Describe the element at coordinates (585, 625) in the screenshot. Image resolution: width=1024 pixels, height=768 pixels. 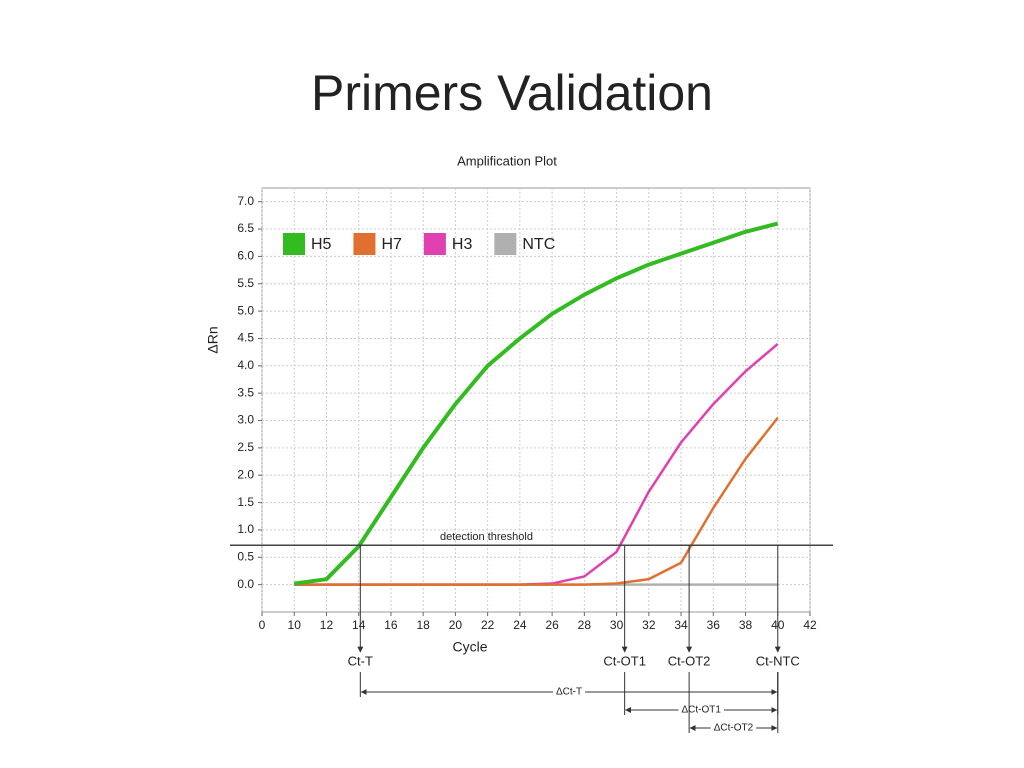
I see `x-tick-label: 28` at that location.